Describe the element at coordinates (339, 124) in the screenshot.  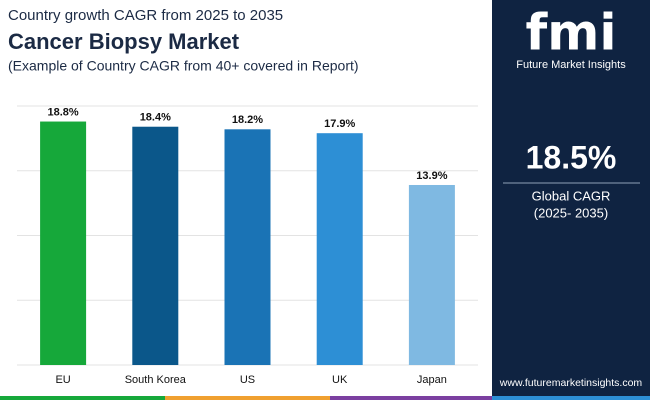
I see `value-label: 17.9%` at that location.